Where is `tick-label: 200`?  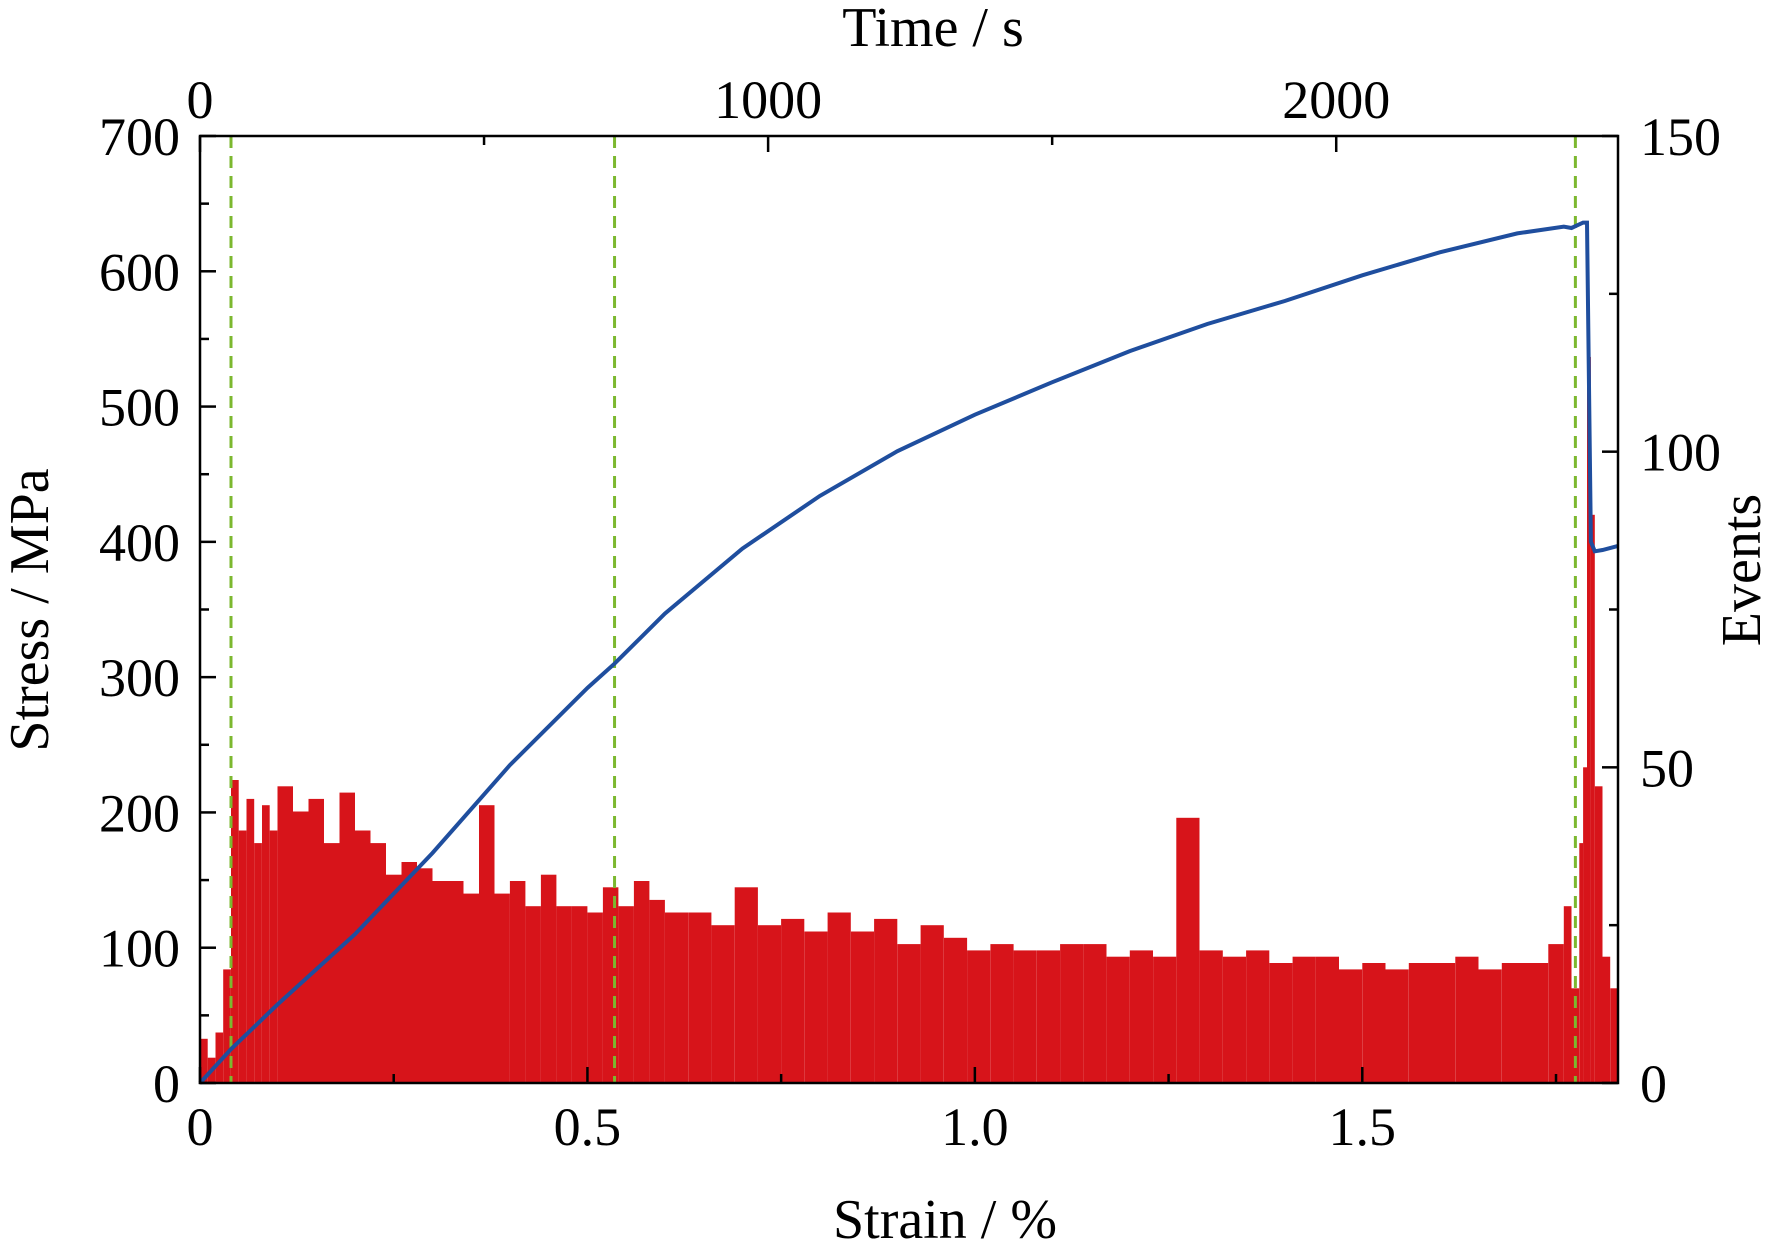
tick-label: 200 is located at coordinates (139, 813).